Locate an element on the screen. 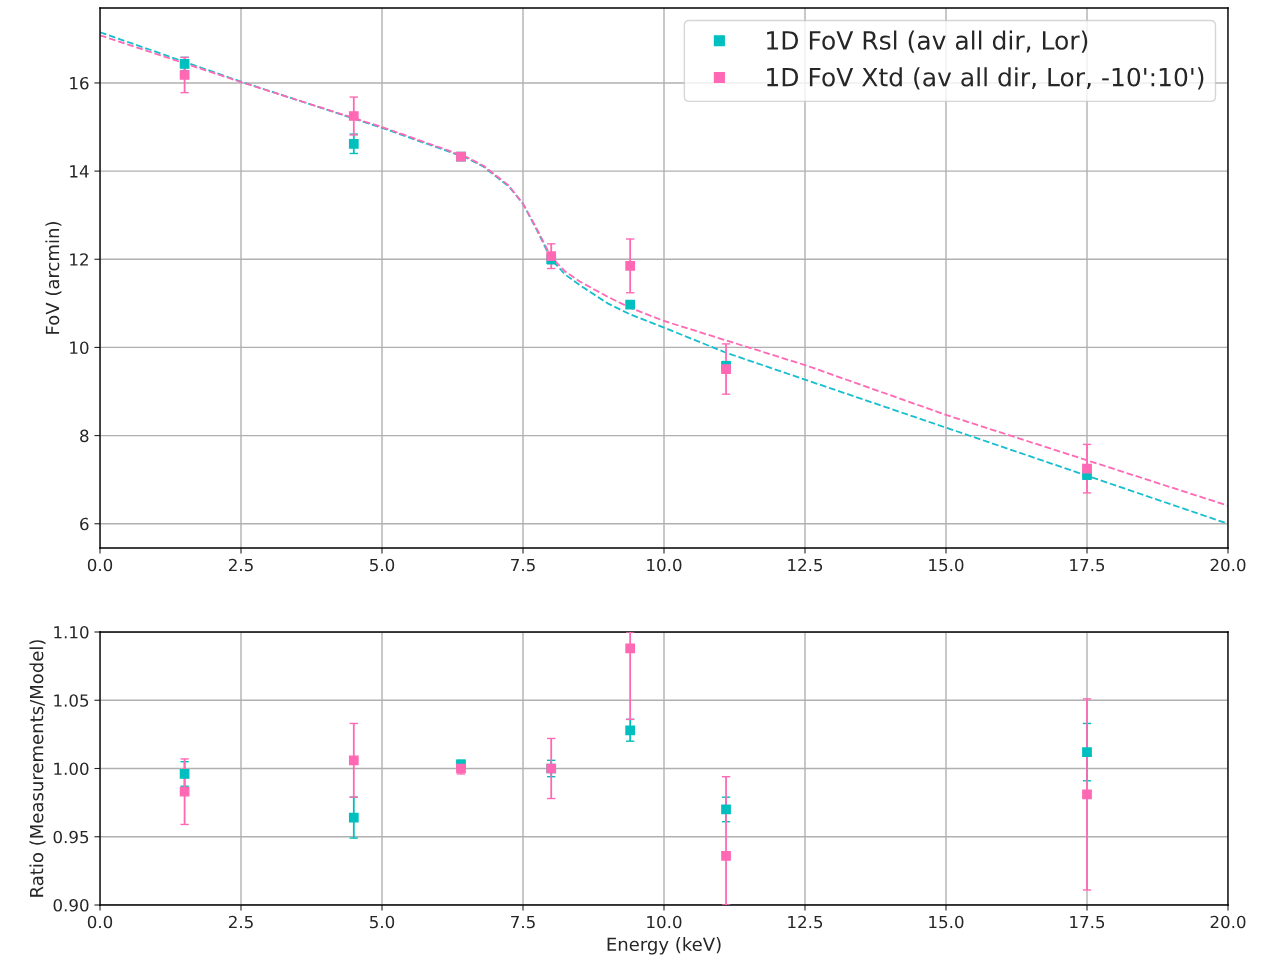 This screenshot has width=1262, height=967. y-tick-label: 6 is located at coordinates (84, 524).